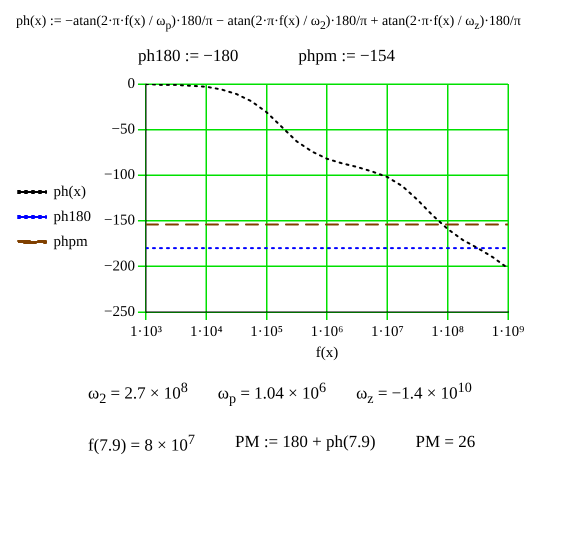 The height and width of the screenshot is (537, 563). What do you see at coordinates (206, 332) in the screenshot?
I see `x-tick-label: 1·10⁴` at bounding box center [206, 332].